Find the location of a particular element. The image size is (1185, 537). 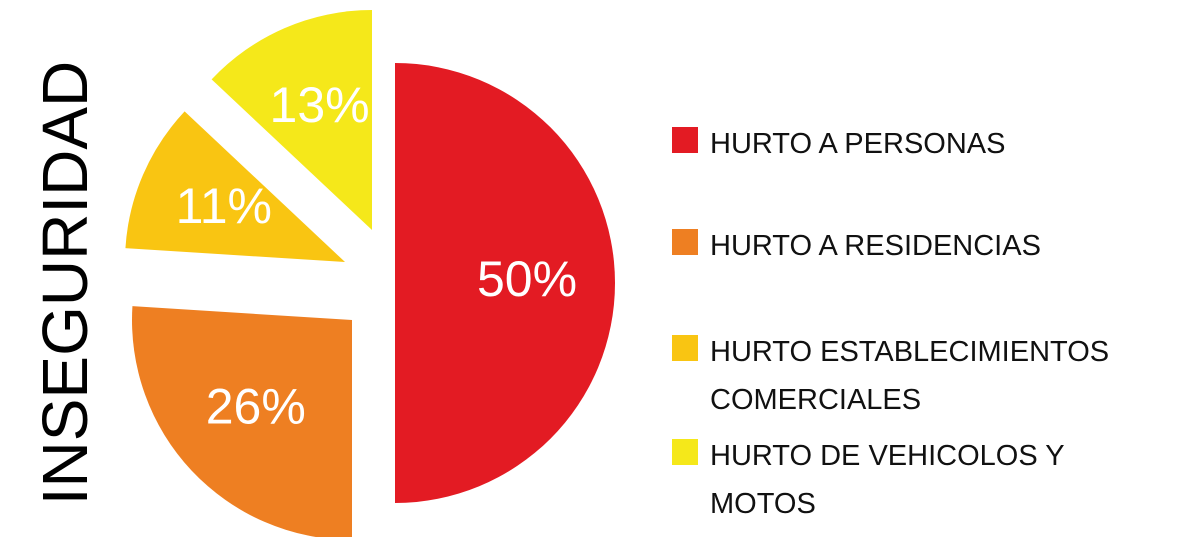

legend-label: HURTO ESTABLECIMIENTOS COMERCIALES is located at coordinates (910, 376).